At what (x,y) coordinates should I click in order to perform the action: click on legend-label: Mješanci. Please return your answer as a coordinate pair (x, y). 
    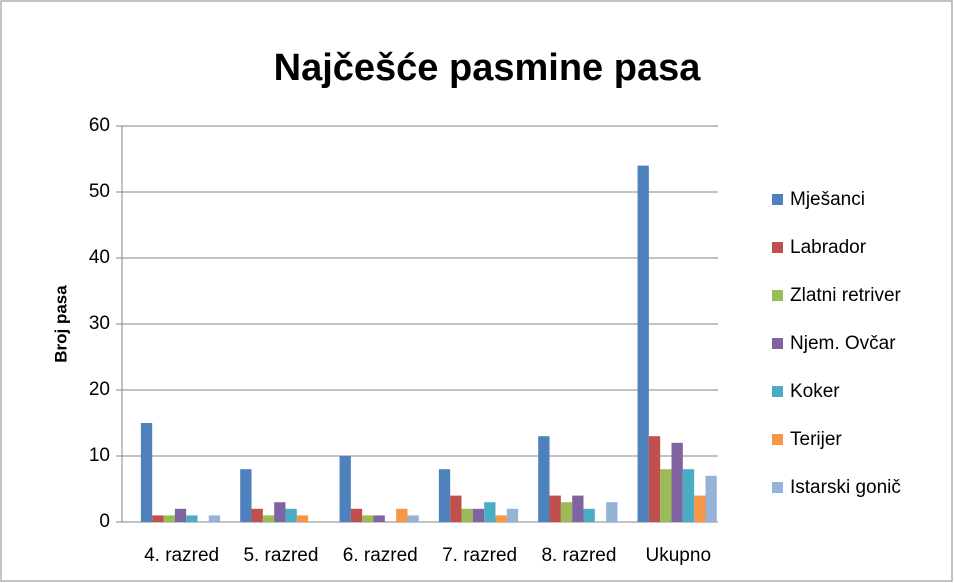
    Looking at the image, I should click on (827, 199).